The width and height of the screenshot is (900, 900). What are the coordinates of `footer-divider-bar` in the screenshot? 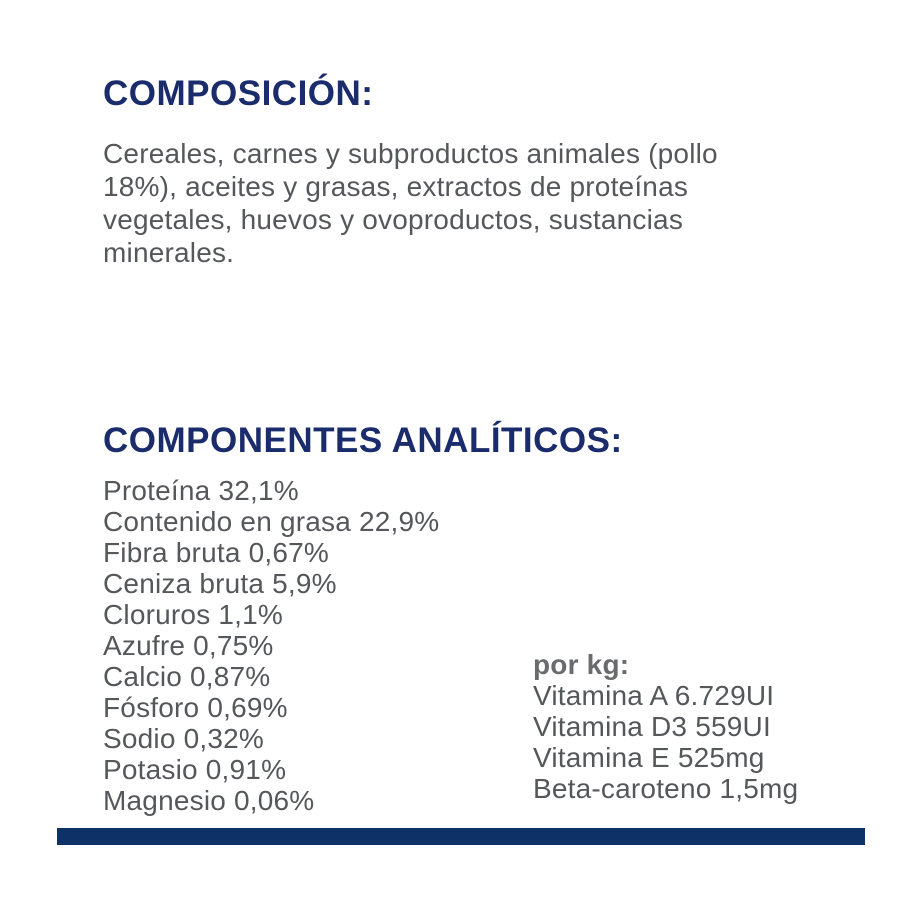 It's located at (461, 836).